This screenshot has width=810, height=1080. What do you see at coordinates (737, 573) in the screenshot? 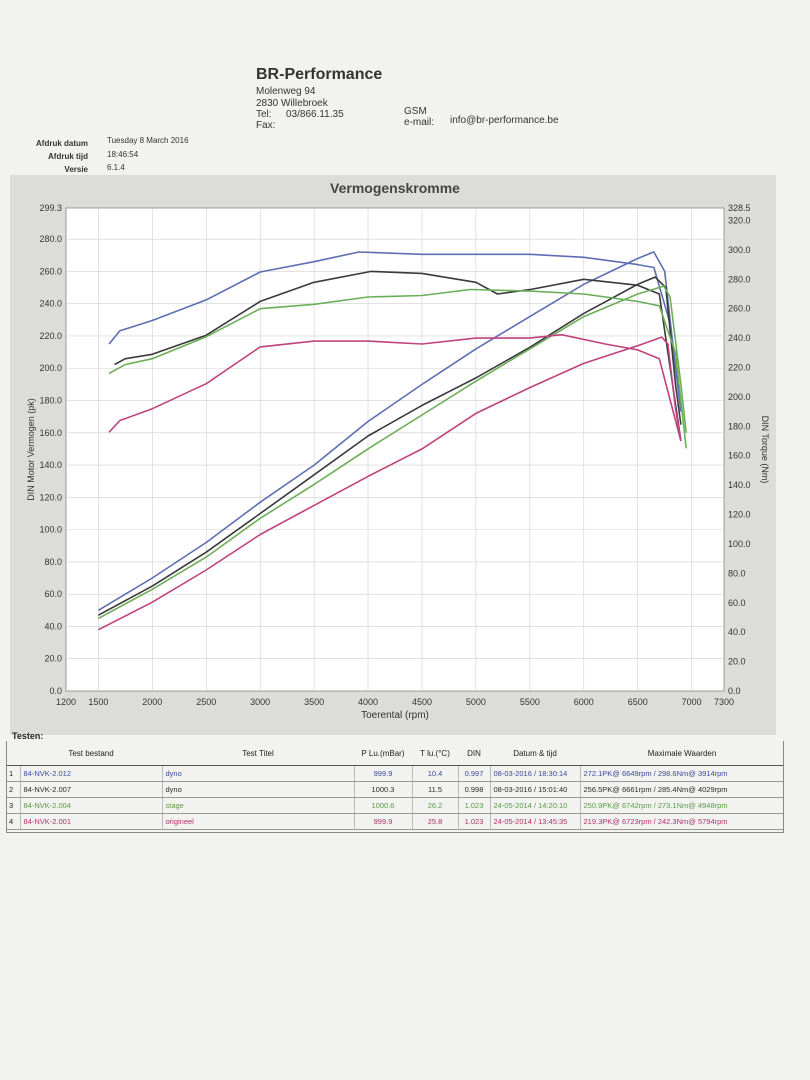
I see `y-right-tick-label: 80.0` at bounding box center [737, 573].